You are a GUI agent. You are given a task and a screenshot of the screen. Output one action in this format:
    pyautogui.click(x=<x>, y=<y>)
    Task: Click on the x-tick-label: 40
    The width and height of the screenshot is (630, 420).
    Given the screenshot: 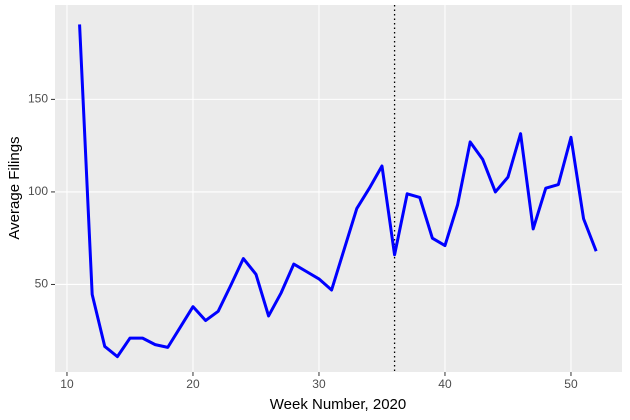 What is the action you would take?
    pyautogui.click(x=445, y=384)
    